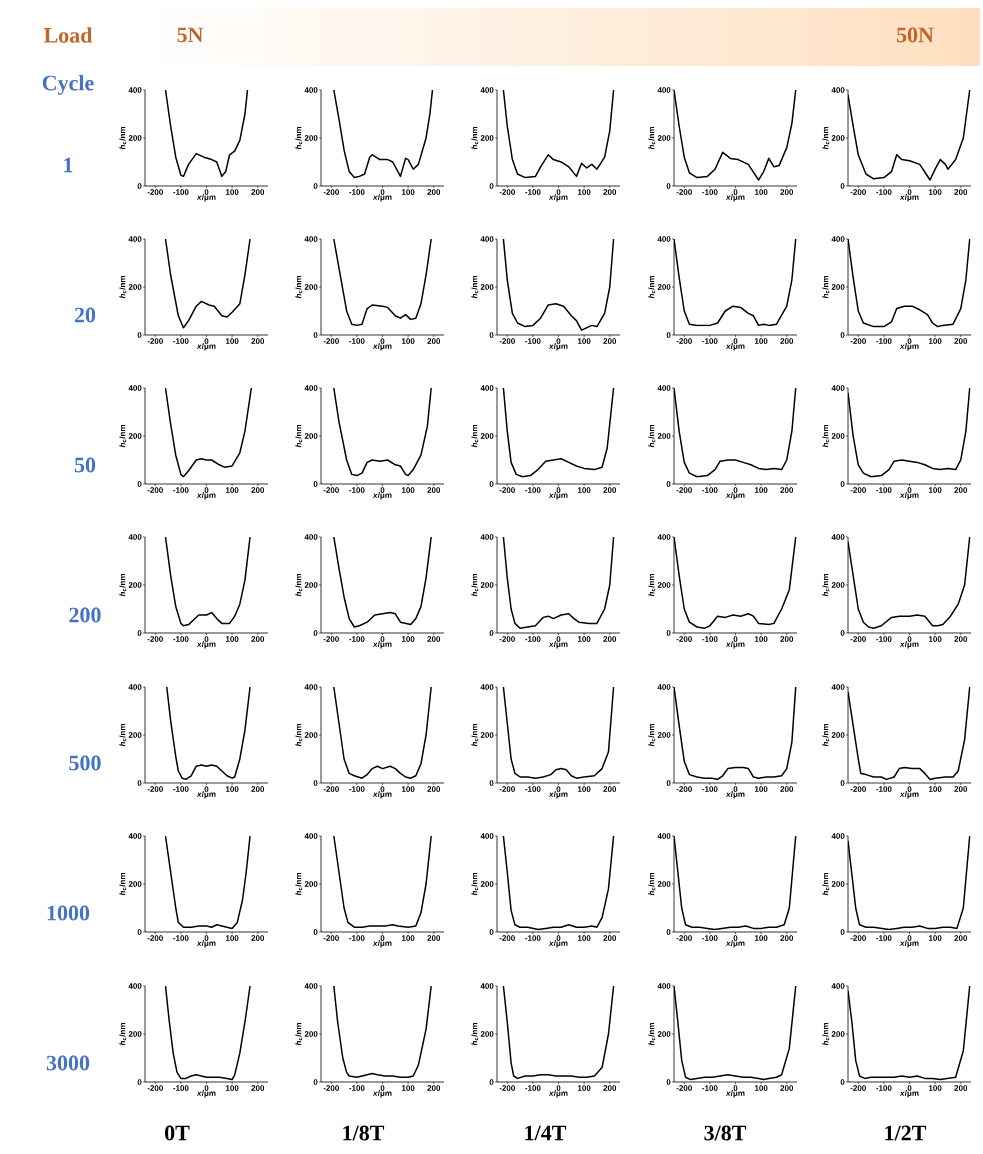 Image resolution: width=983 pixels, height=1154 pixels. Describe the element at coordinates (68, 913) in the screenshot. I see `text: 1000` at that location.